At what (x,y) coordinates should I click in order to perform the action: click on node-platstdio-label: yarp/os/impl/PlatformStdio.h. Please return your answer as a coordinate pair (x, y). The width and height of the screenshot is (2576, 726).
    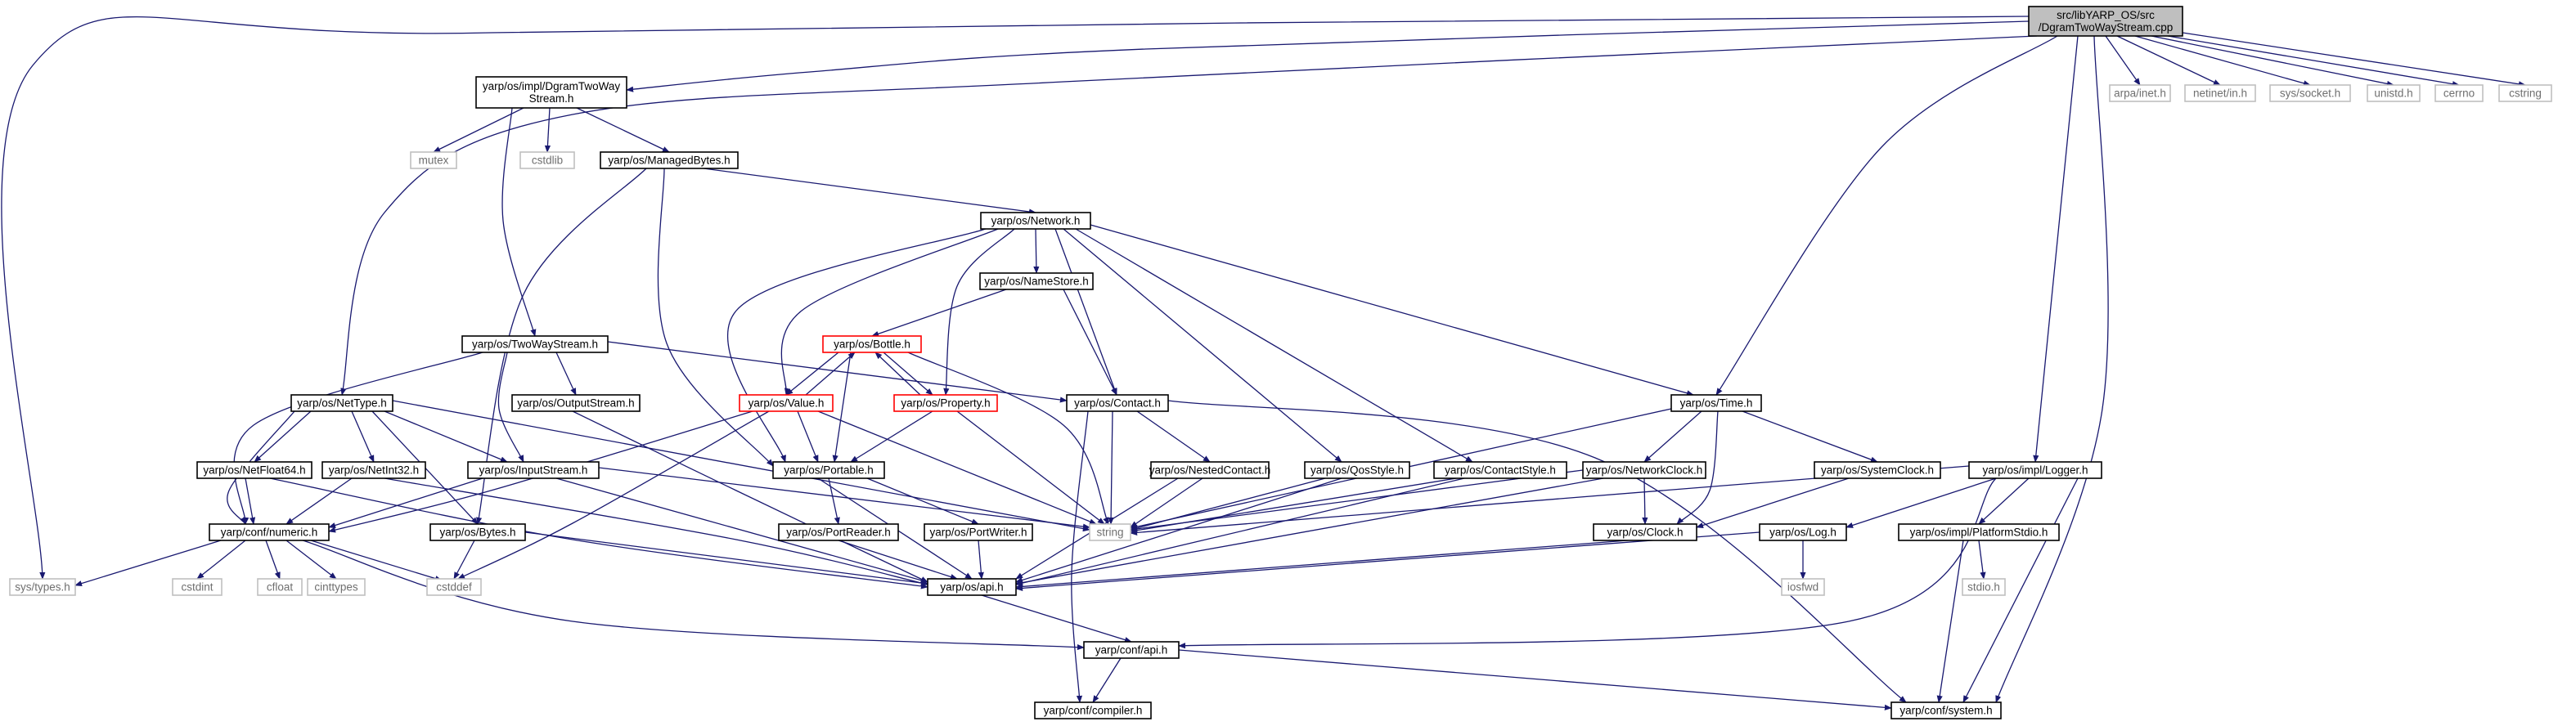
    Looking at the image, I should click on (1979, 533).